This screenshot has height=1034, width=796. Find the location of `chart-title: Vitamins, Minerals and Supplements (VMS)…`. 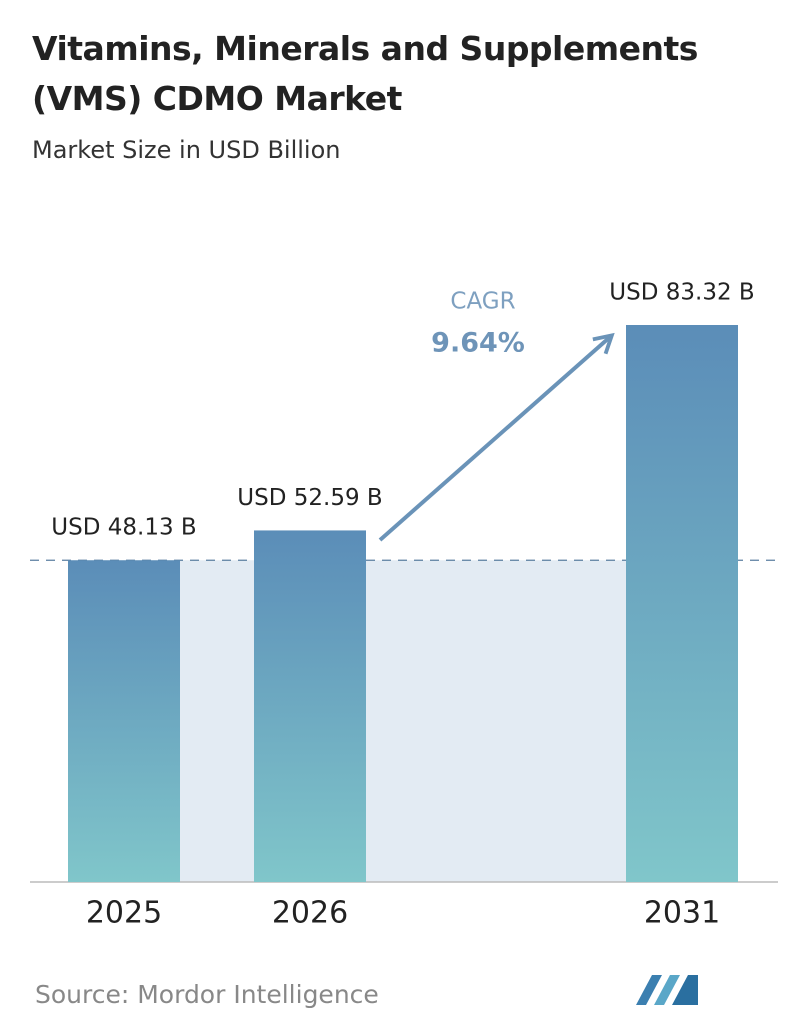

chart-title: Vitamins, Minerals and Supplements (VMS)… is located at coordinates (365, 73).